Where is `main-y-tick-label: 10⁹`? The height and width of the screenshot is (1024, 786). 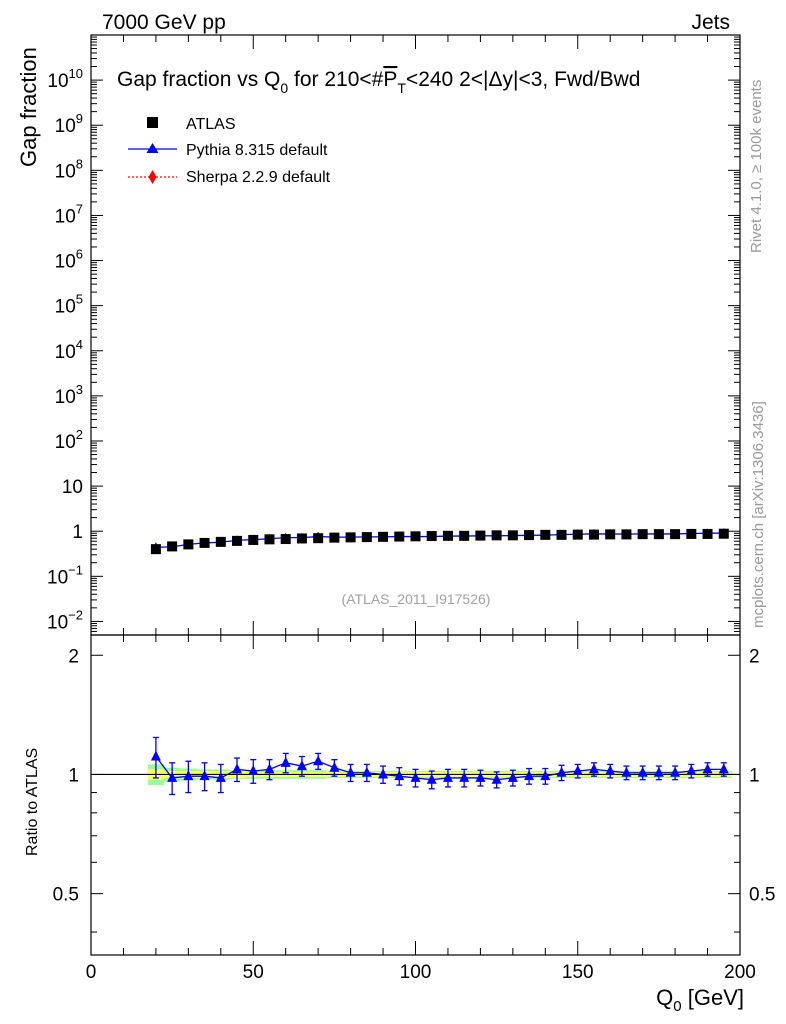 main-y-tick-label: 10⁹ is located at coordinates (69, 124).